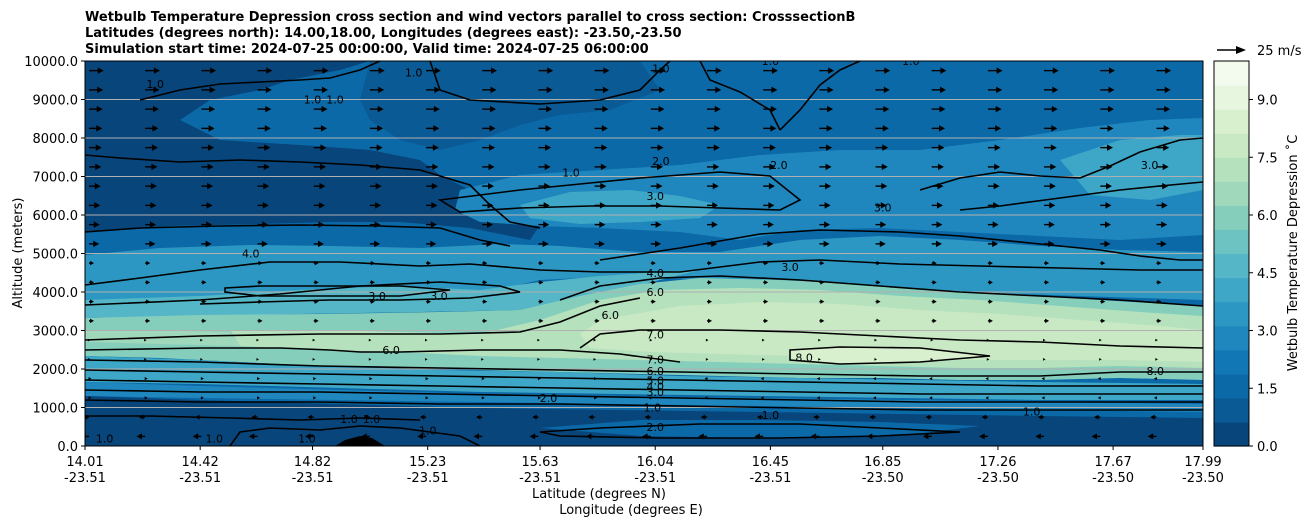  I want to click on svg-text: 6.0, so click(655, 371).